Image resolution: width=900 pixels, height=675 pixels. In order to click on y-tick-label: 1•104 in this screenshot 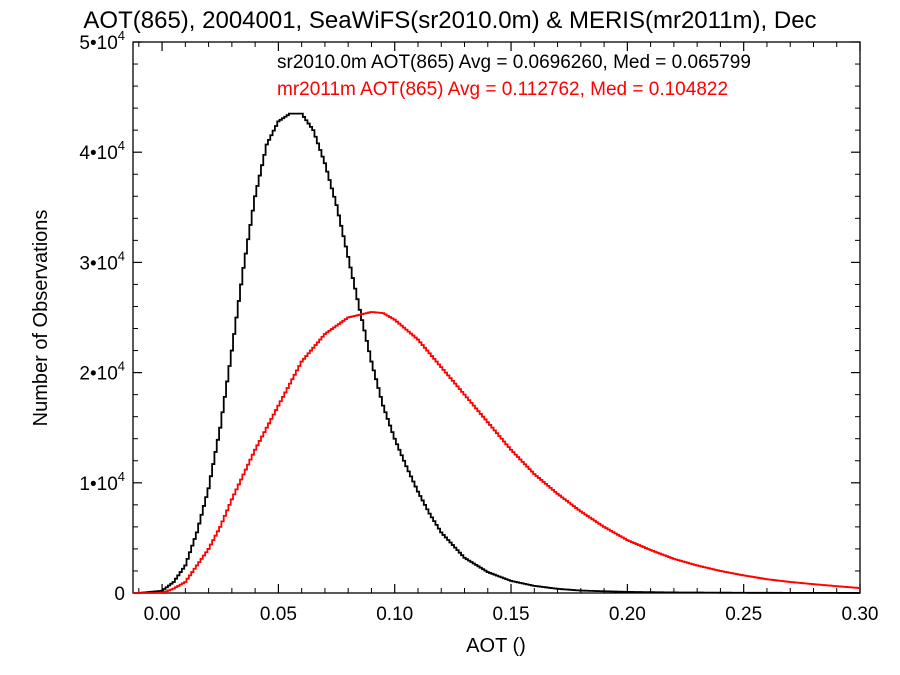, I will do `click(102, 482)`.